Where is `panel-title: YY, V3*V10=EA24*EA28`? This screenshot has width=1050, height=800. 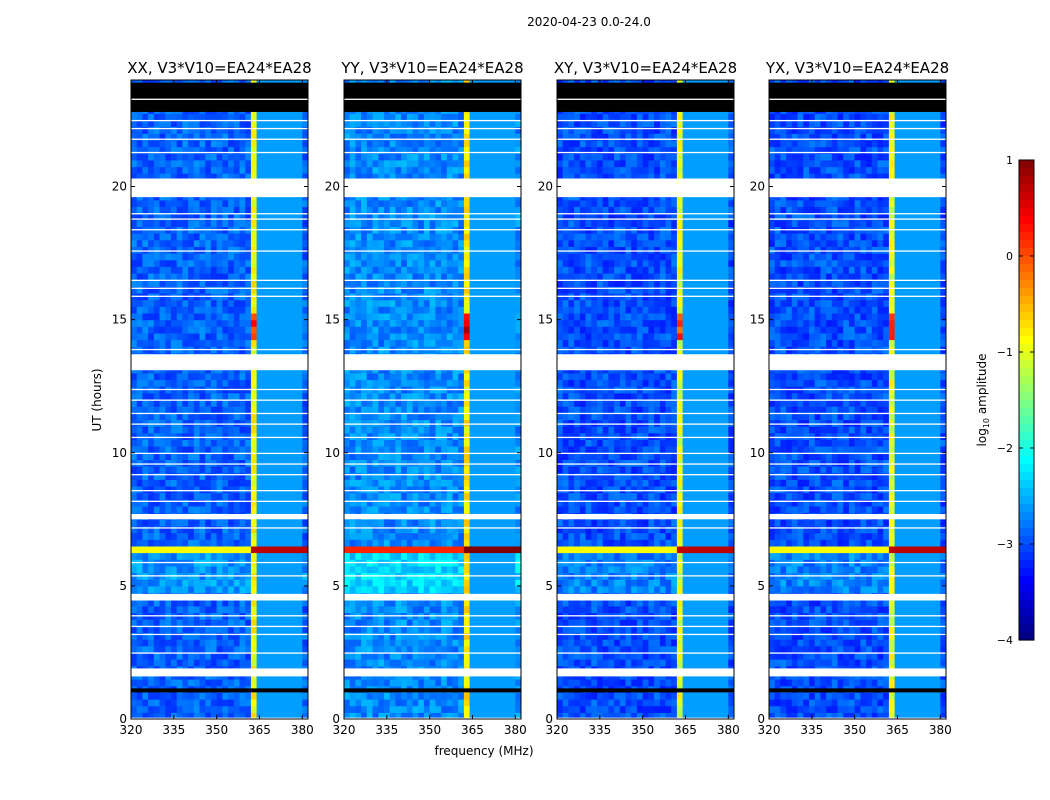
panel-title: YY, V3*V10=EA24*EA28 is located at coordinates (431, 68).